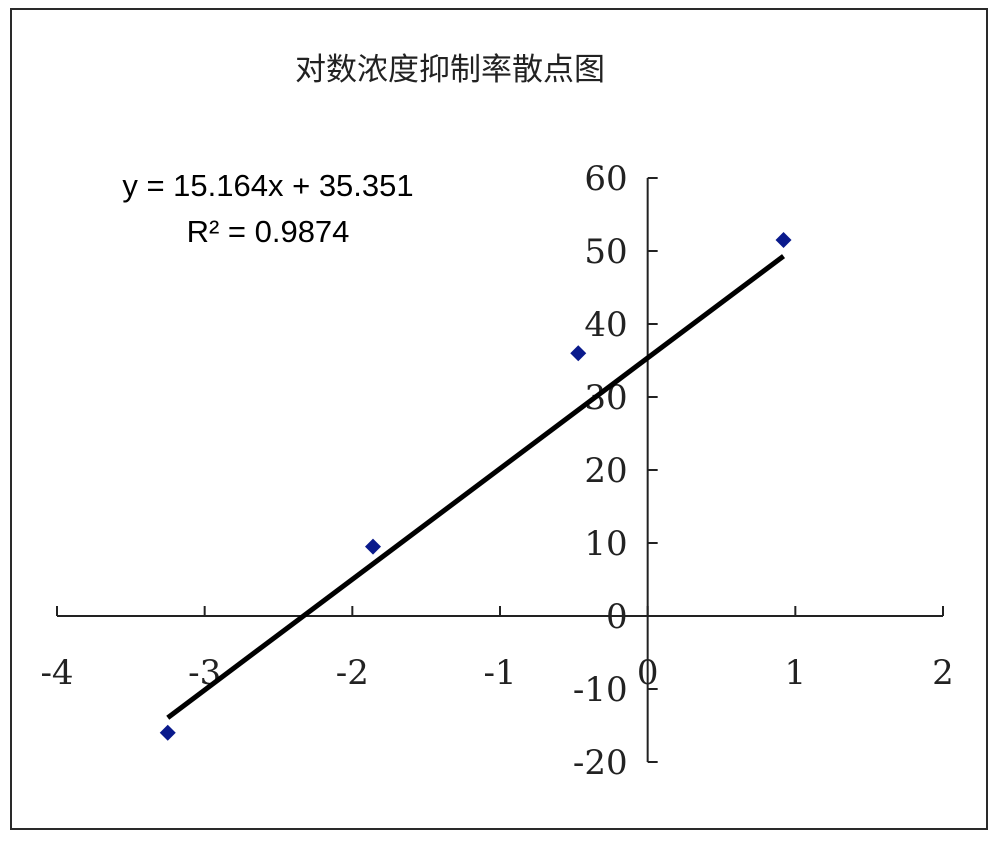  I want to click on x-tick-label: -4, so click(56, 673).